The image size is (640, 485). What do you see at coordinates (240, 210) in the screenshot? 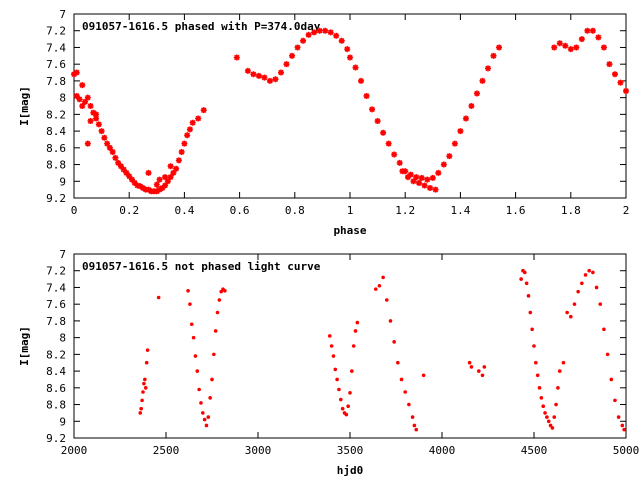
I see `x-tick-label: 0.6` at bounding box center [240, 210].